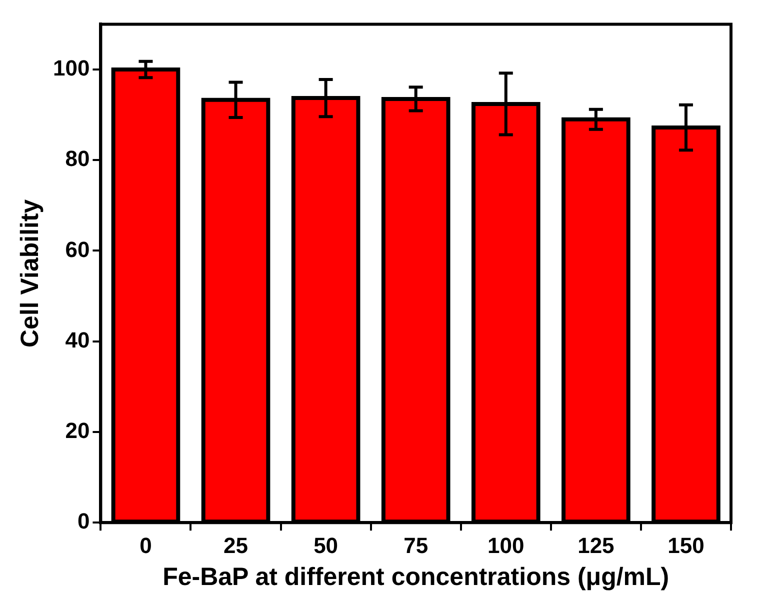 This screenshot has height=605, width=769. What do you see at coordinates (83, 521) in the screenshot?
I see `y-tick-label: 0` at bounding box center [83, 521].